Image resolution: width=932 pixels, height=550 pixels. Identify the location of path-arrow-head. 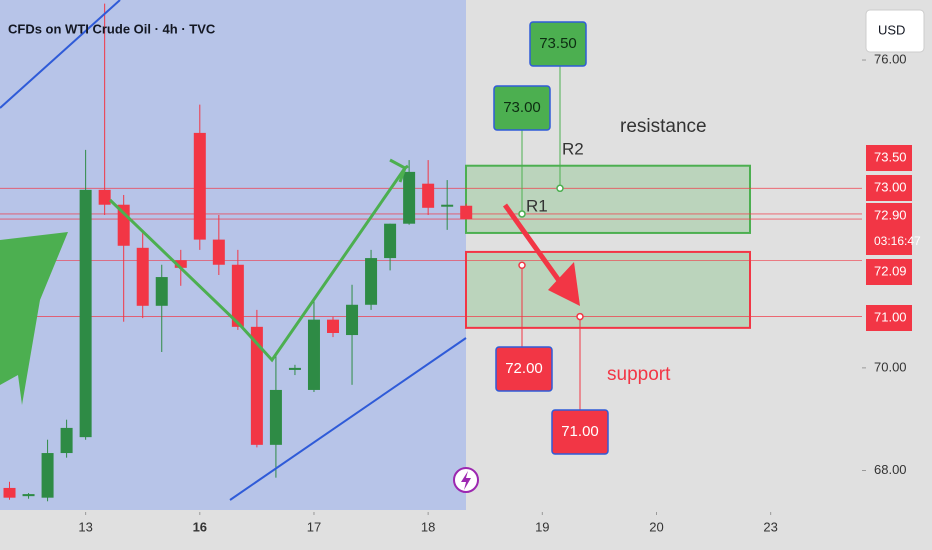
(403, 173).